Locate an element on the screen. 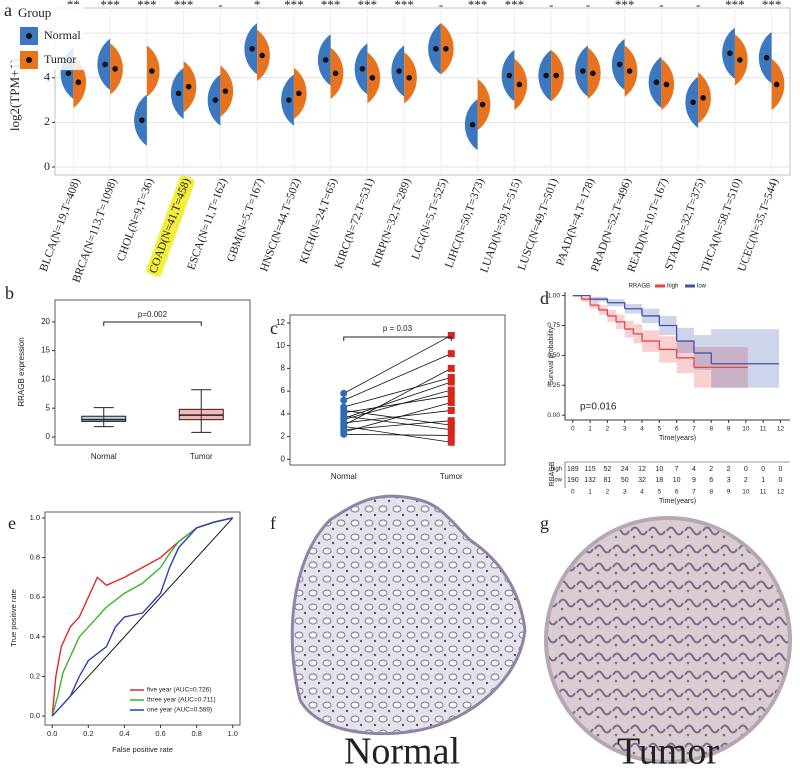 Image resolution: width=800 pixels, height=773 pixels. risk-count: 18 is located at coordinates (659, 480).